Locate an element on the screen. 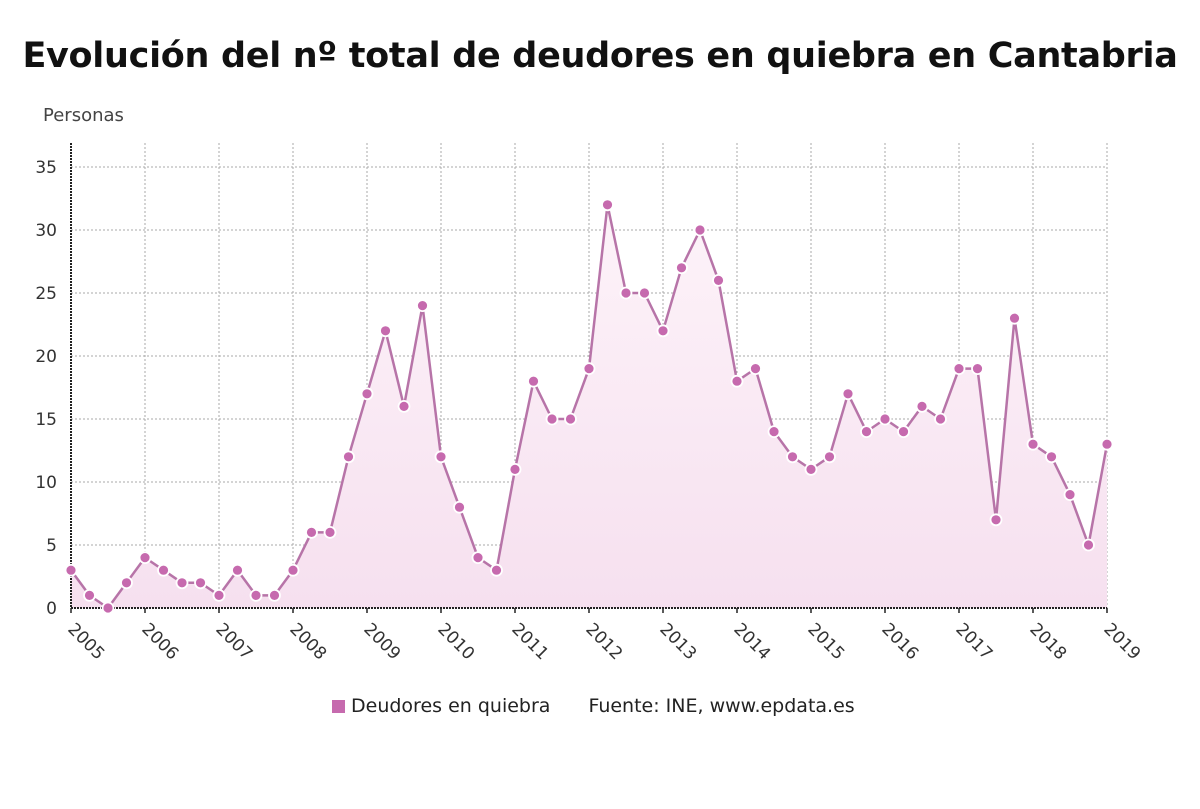 The image size is (1200, 809). legend-label: Deudores en quiebra is located at coordinates (451, 706).